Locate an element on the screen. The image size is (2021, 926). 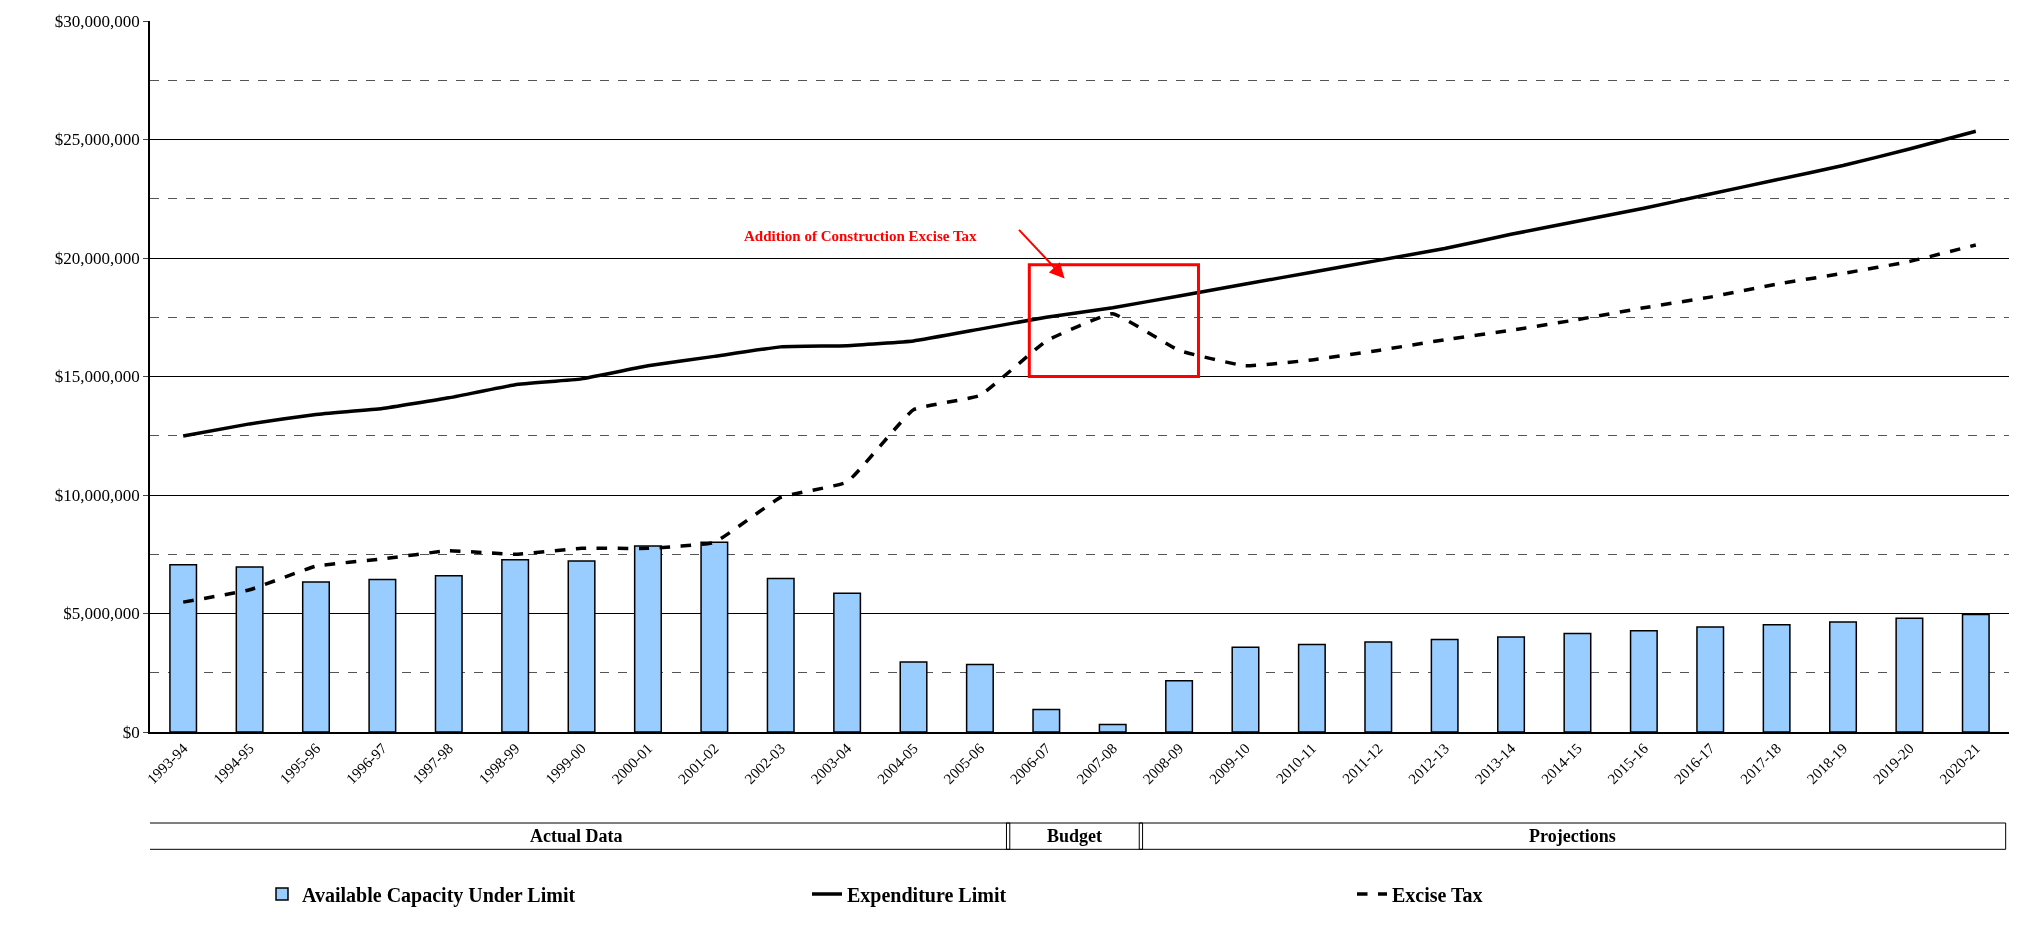
legend-label: Excise Tax is located at coordinates (1437, 894).